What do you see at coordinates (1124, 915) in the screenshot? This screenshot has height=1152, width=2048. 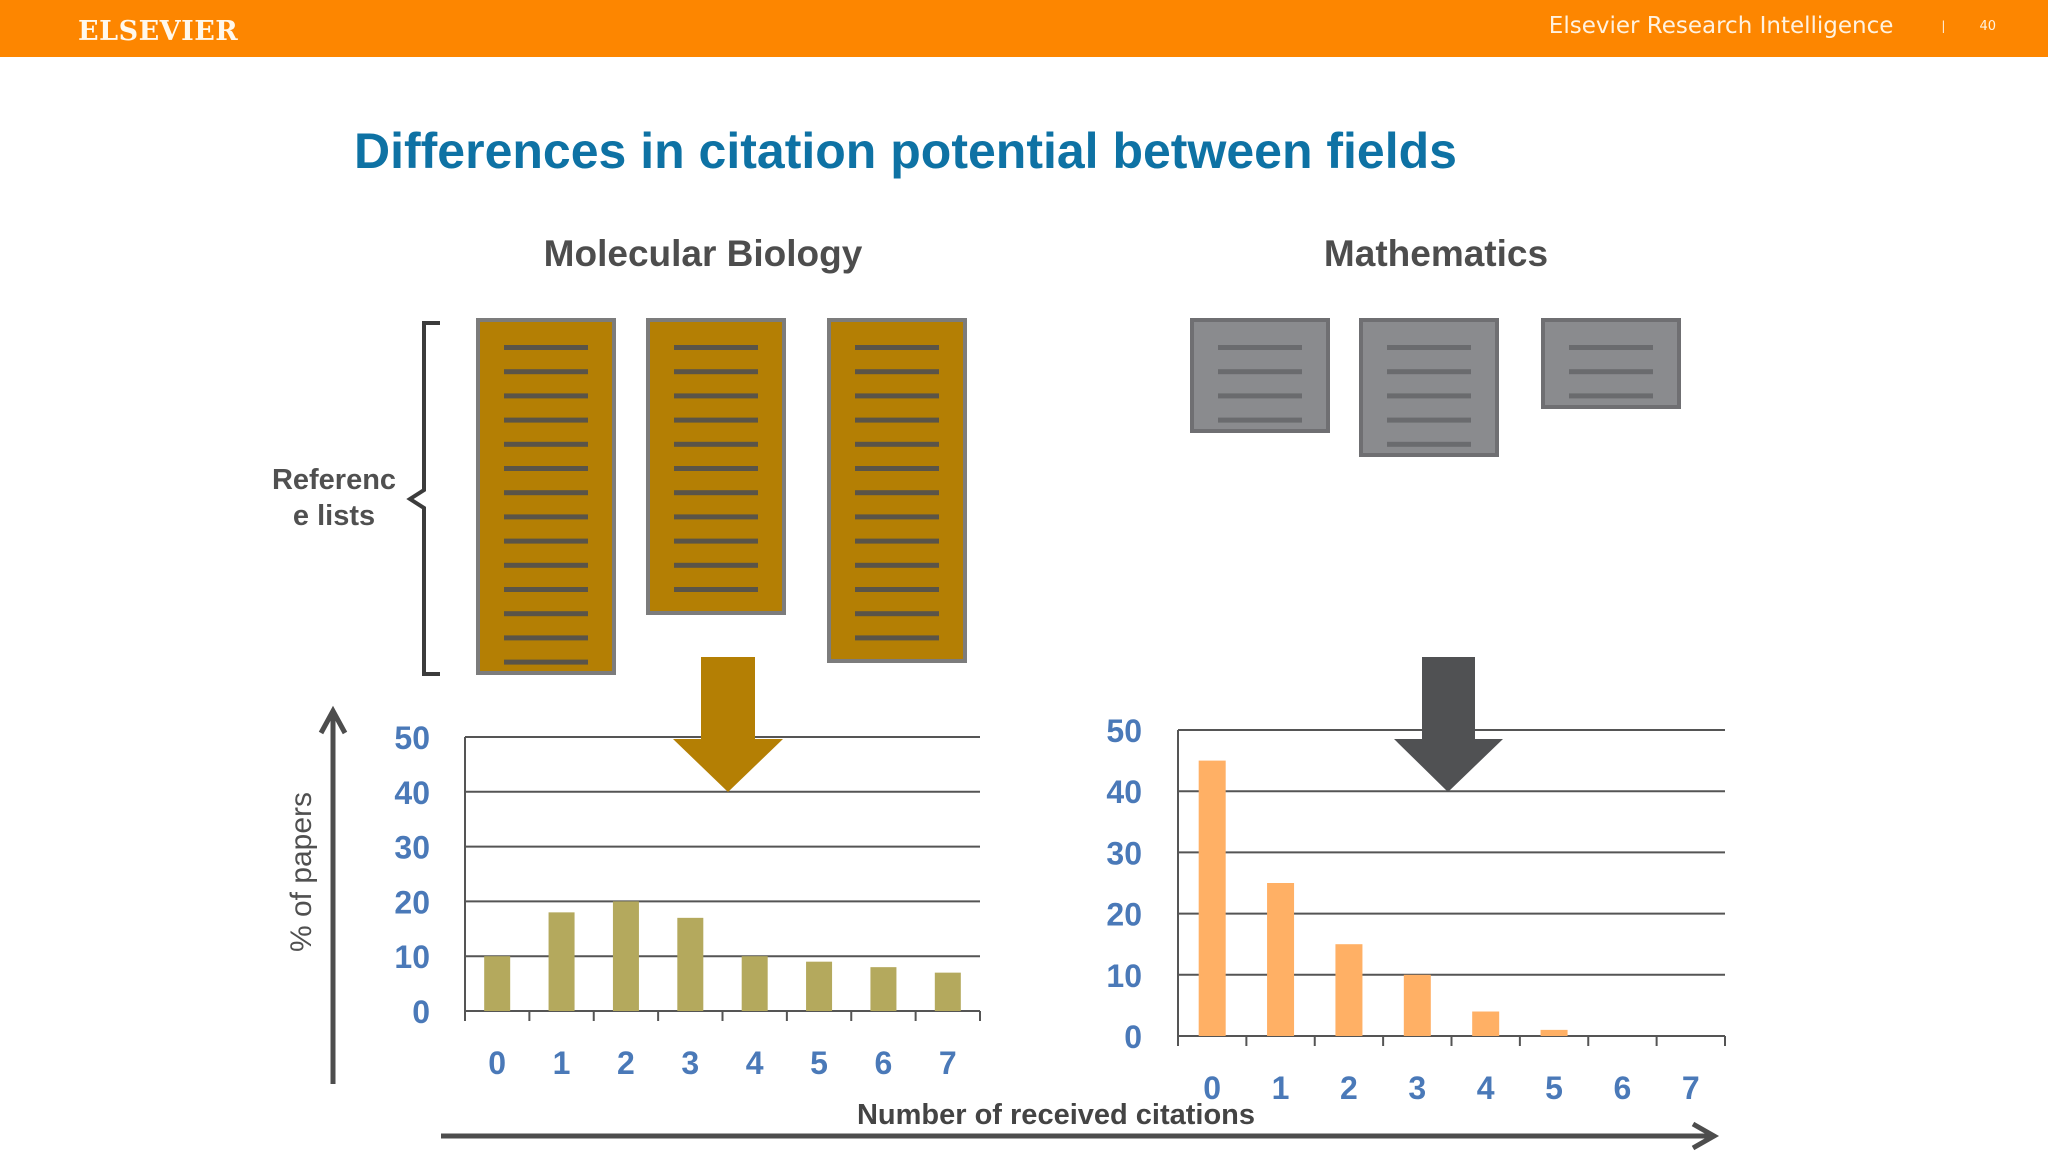 I see `y-tick-label: 20` at bounding box center [1124, 915].